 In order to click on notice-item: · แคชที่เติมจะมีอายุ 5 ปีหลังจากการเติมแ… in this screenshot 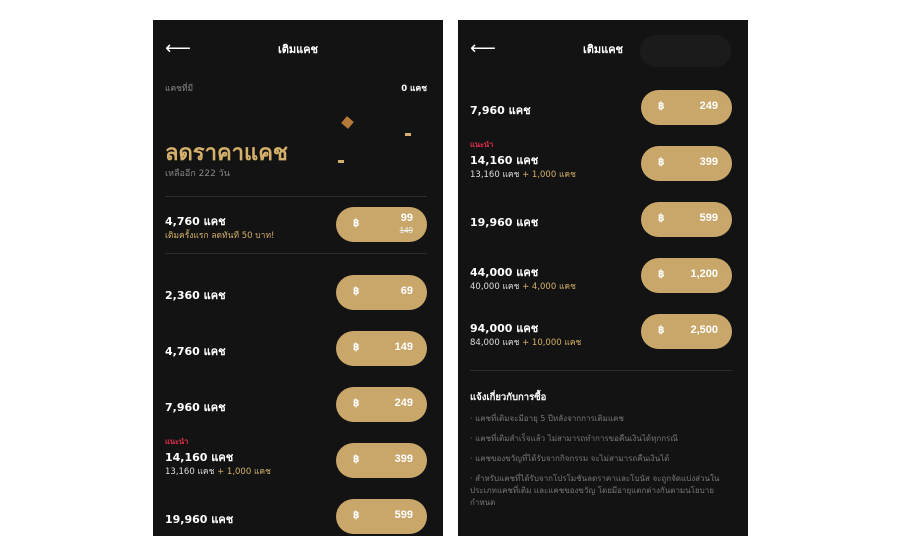, I will do `click(547, 418)`.